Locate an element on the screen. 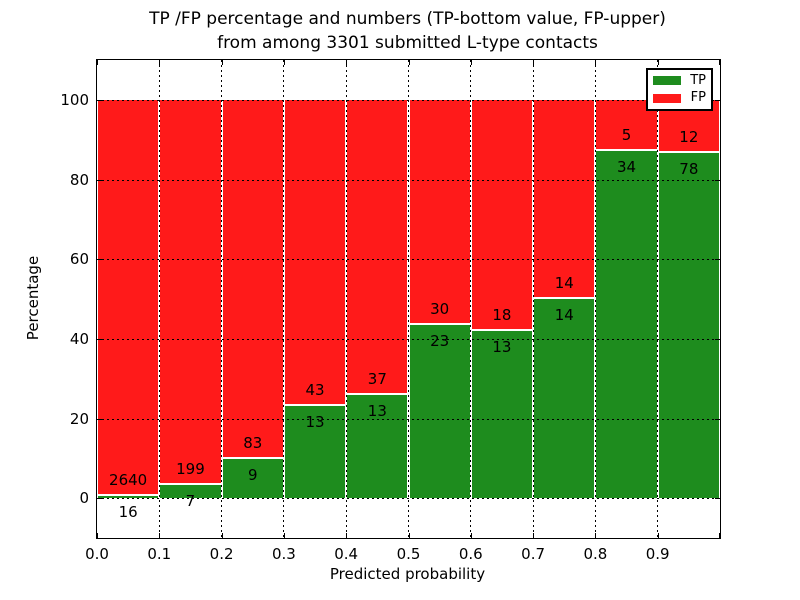  x-tick-label: 0.9 is located at coordinates (657, 554).